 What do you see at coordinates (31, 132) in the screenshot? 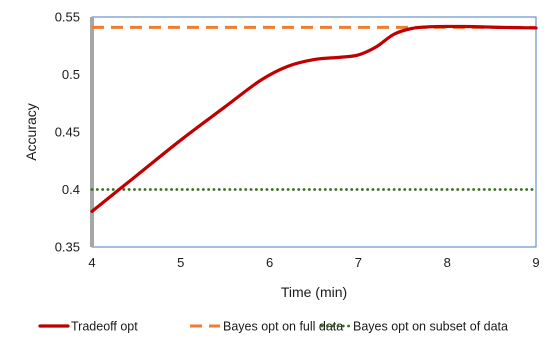
I see `y-axis-title: Accuracy` at bounding box center [31, 132].